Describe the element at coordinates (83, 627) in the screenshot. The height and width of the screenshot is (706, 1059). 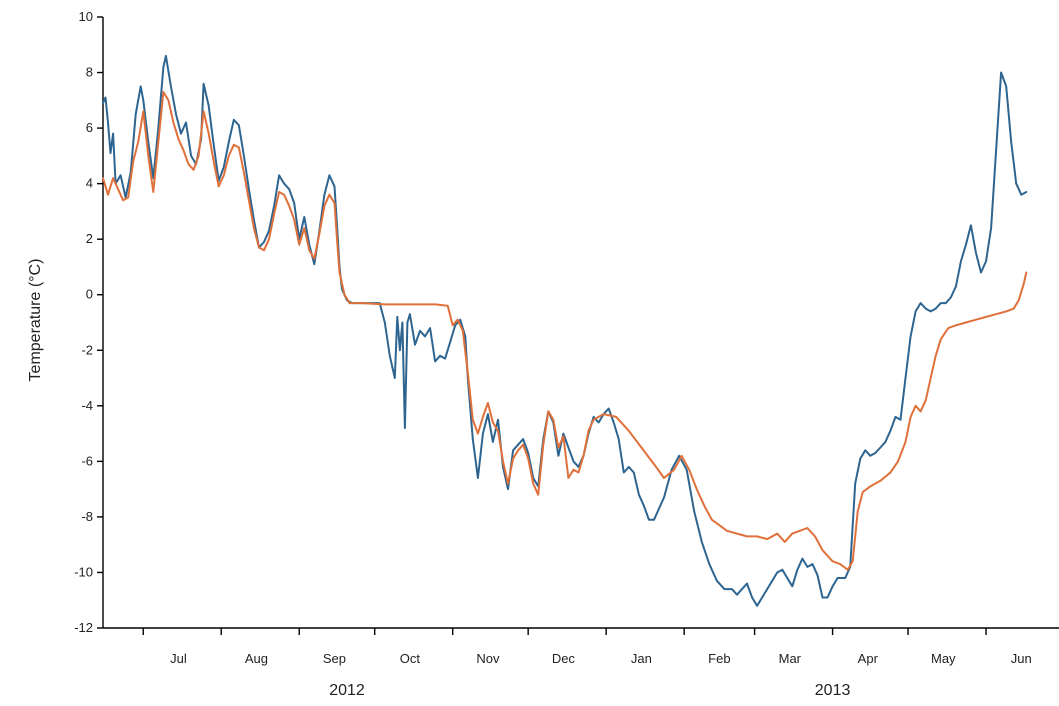
I see `y-tick-label: -12` at that location.